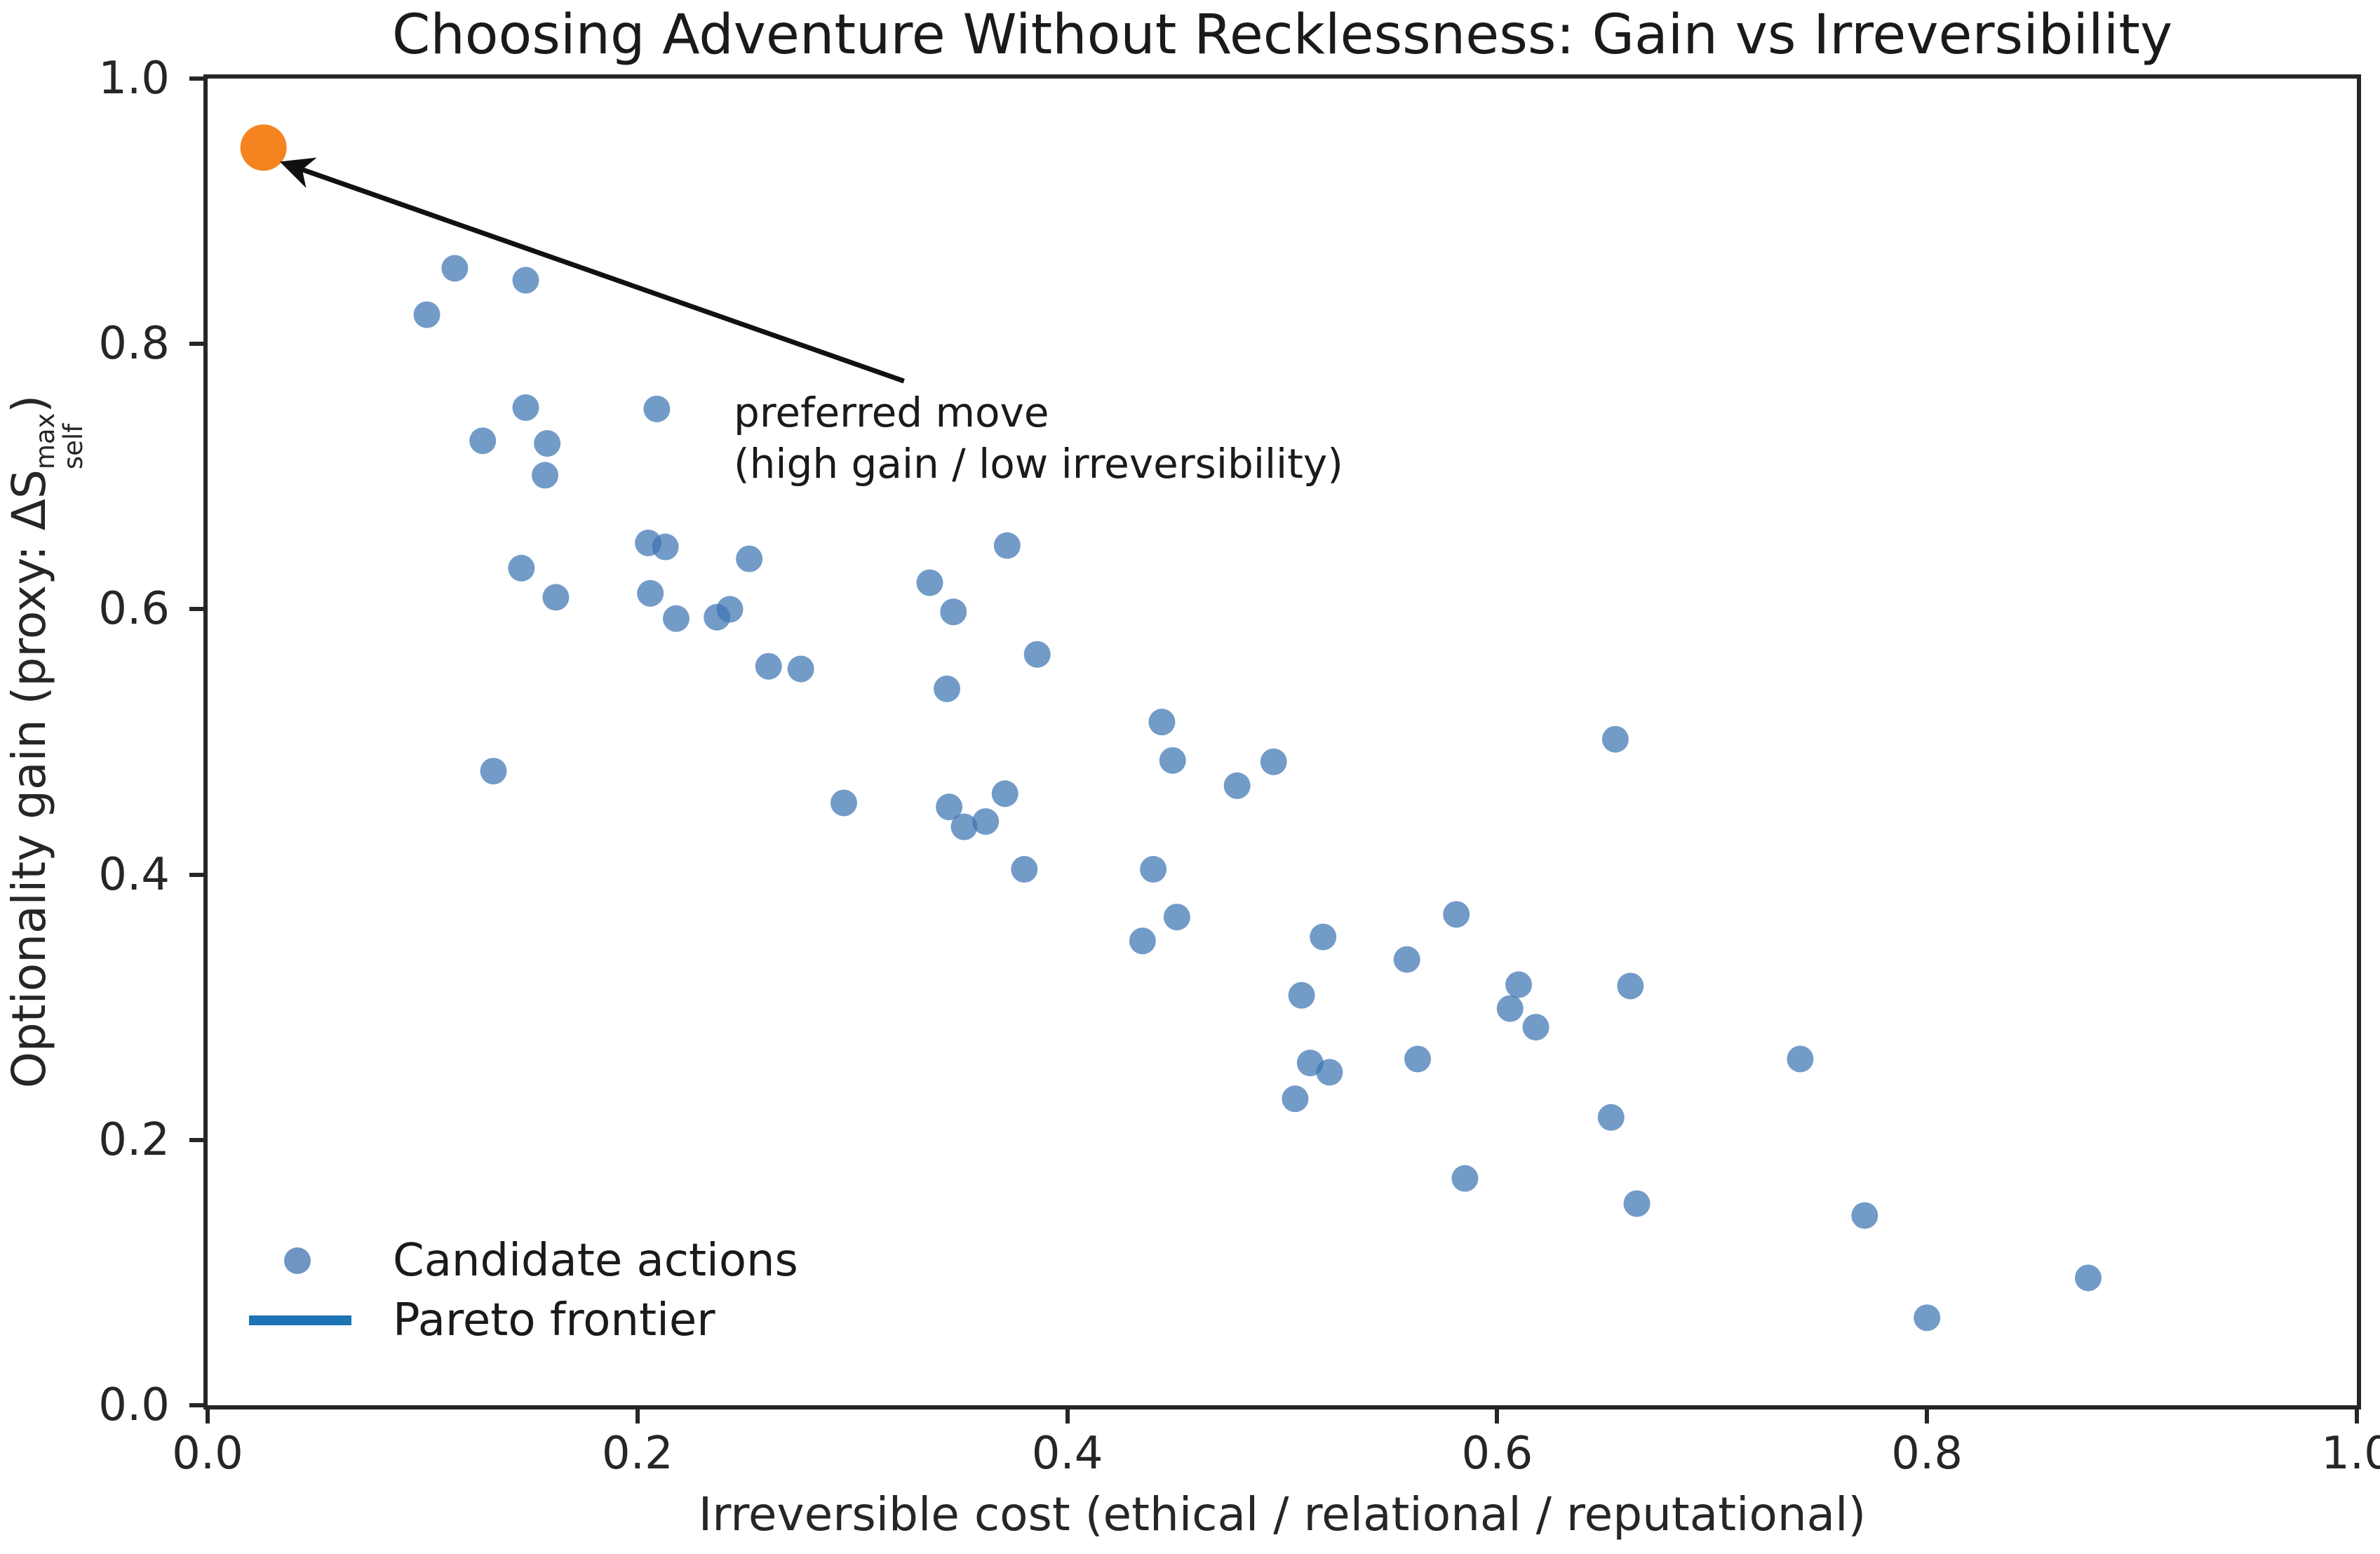 This screenshot has width=2380, height=1554. What do you see at coordinates (134, 79) in the screenshot?
I see `y-tick-label: 1.0` at bounding box center [134, 79].